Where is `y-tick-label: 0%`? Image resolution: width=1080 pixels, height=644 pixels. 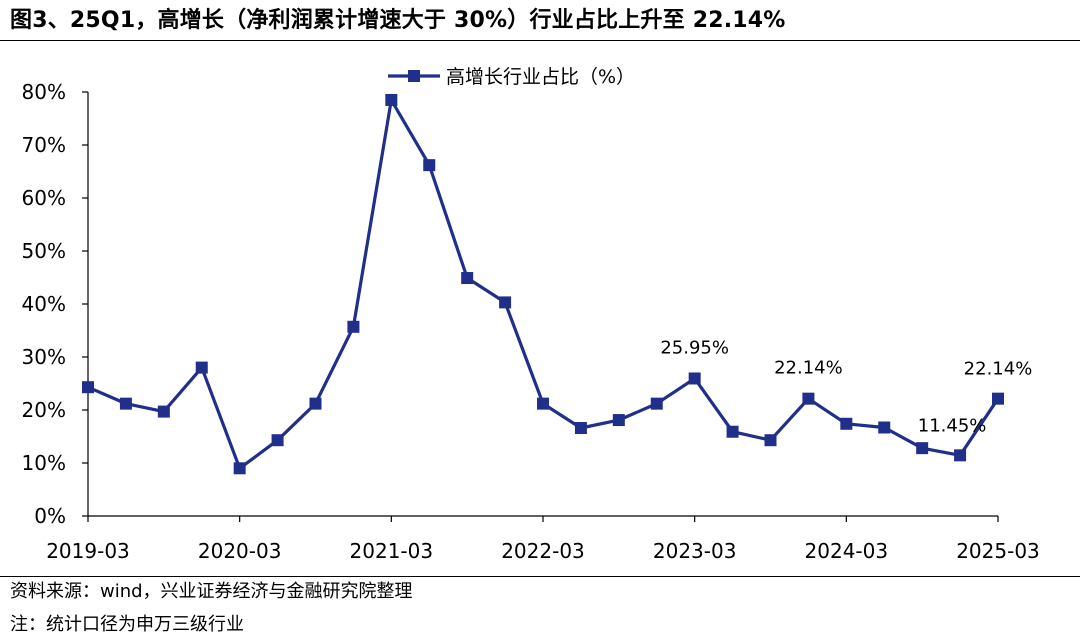
y-tick-label: 0% is located at coordinates (50, 516).